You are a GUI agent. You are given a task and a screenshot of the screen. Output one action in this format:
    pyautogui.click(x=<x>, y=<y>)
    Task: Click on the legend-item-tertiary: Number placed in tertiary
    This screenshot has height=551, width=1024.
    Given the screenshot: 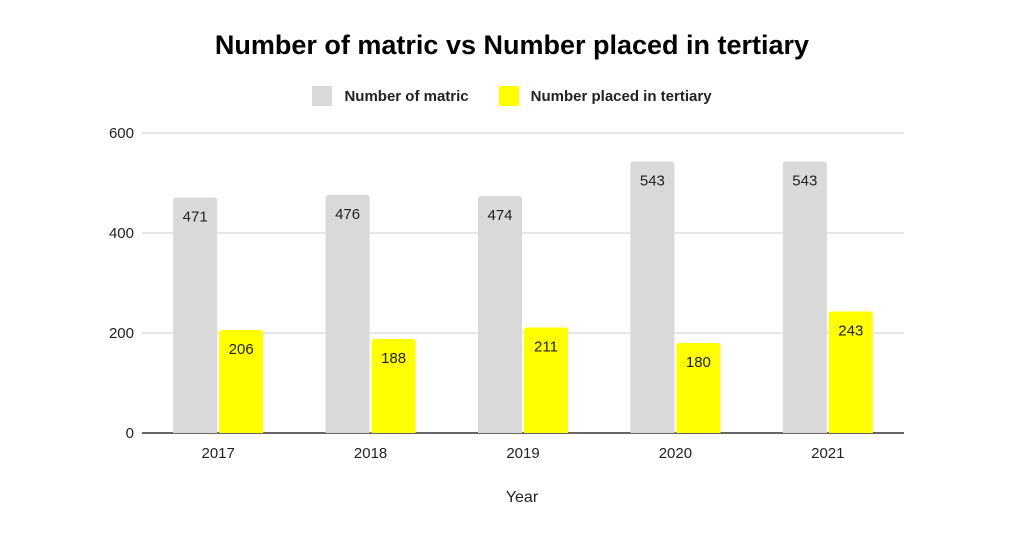 What is the action you would take?
    pyautogui.click(x=605, y=96)
    